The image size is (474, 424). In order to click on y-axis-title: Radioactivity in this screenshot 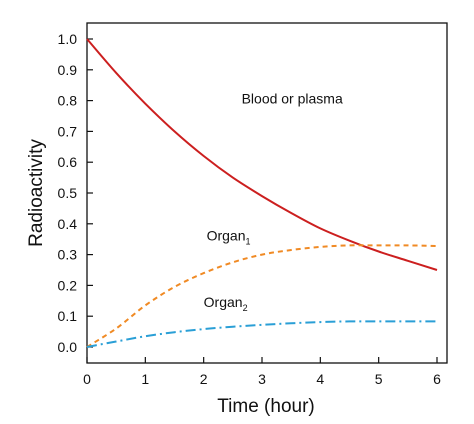, I will do `click(36, 193)`.